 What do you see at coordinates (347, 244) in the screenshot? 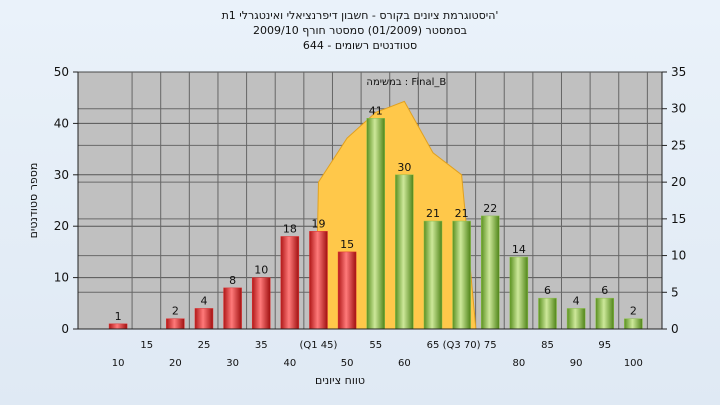
I see `bar-value-label: 15` at bounding box center [347, 244].